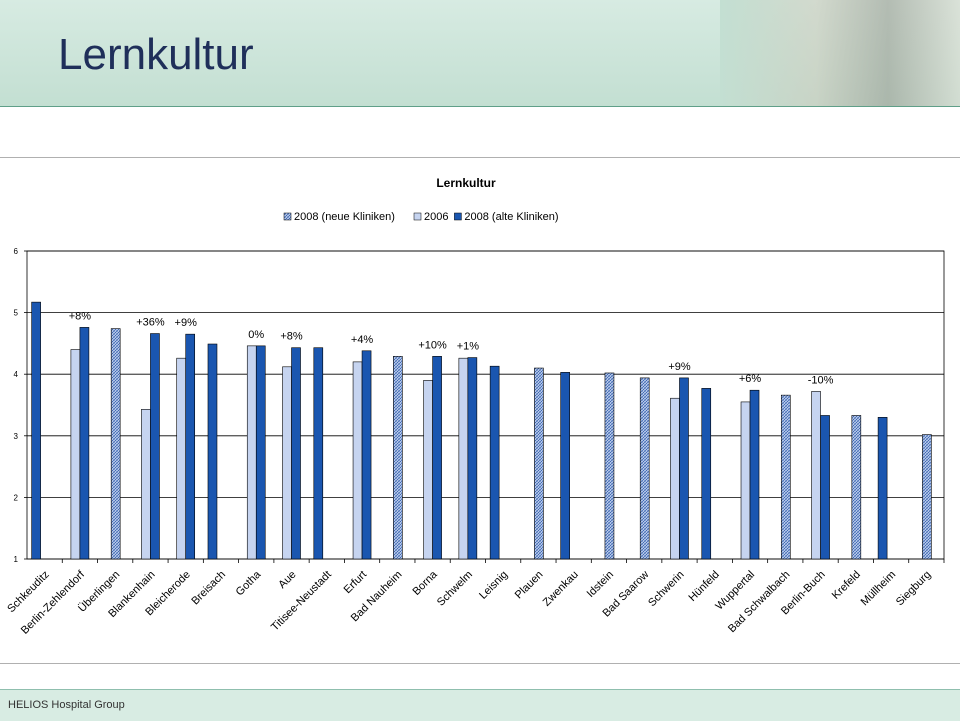  What do you see at coordinates (436, 217) in the screenshot?
I see `legend-label-y2006: 2006` at bounding box center [436, 217].